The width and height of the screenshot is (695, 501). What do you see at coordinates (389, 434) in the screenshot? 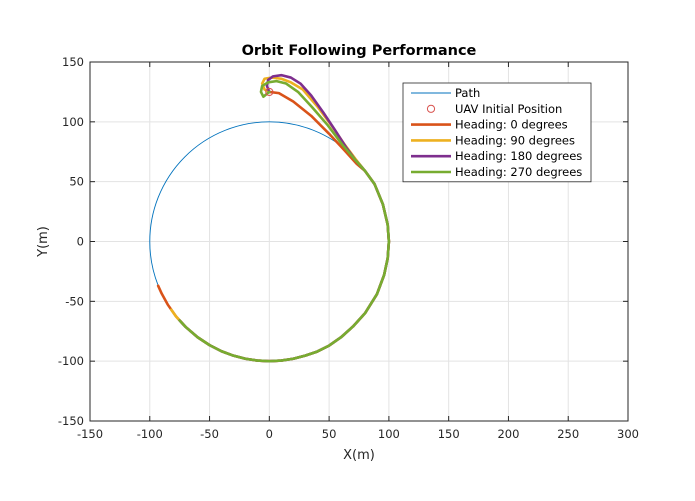
I see `x-tick-label: 100` at bounding box center [389, 434].